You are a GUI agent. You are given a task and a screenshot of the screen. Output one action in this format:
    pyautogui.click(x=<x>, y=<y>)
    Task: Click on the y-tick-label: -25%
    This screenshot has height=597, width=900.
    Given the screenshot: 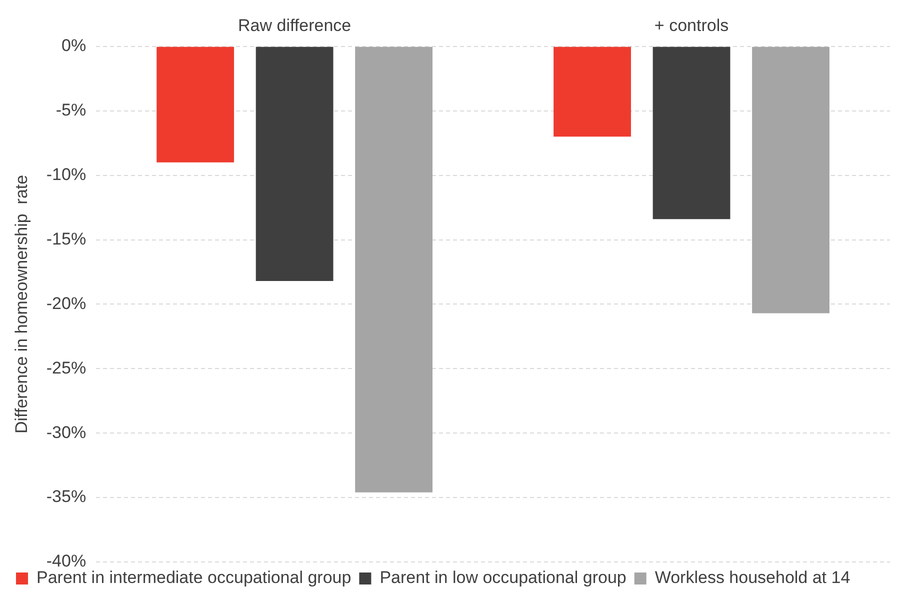 What is the action you would take?
    pyautogui.click(x=66, y=368)
    